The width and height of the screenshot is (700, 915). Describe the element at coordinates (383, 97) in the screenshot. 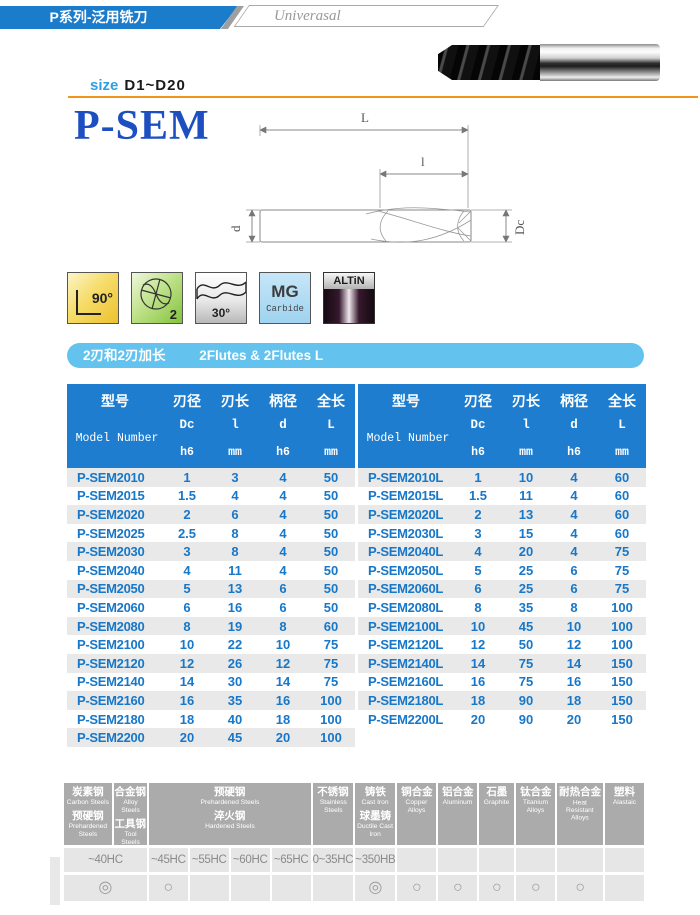

I see `orange-divider` at that location.